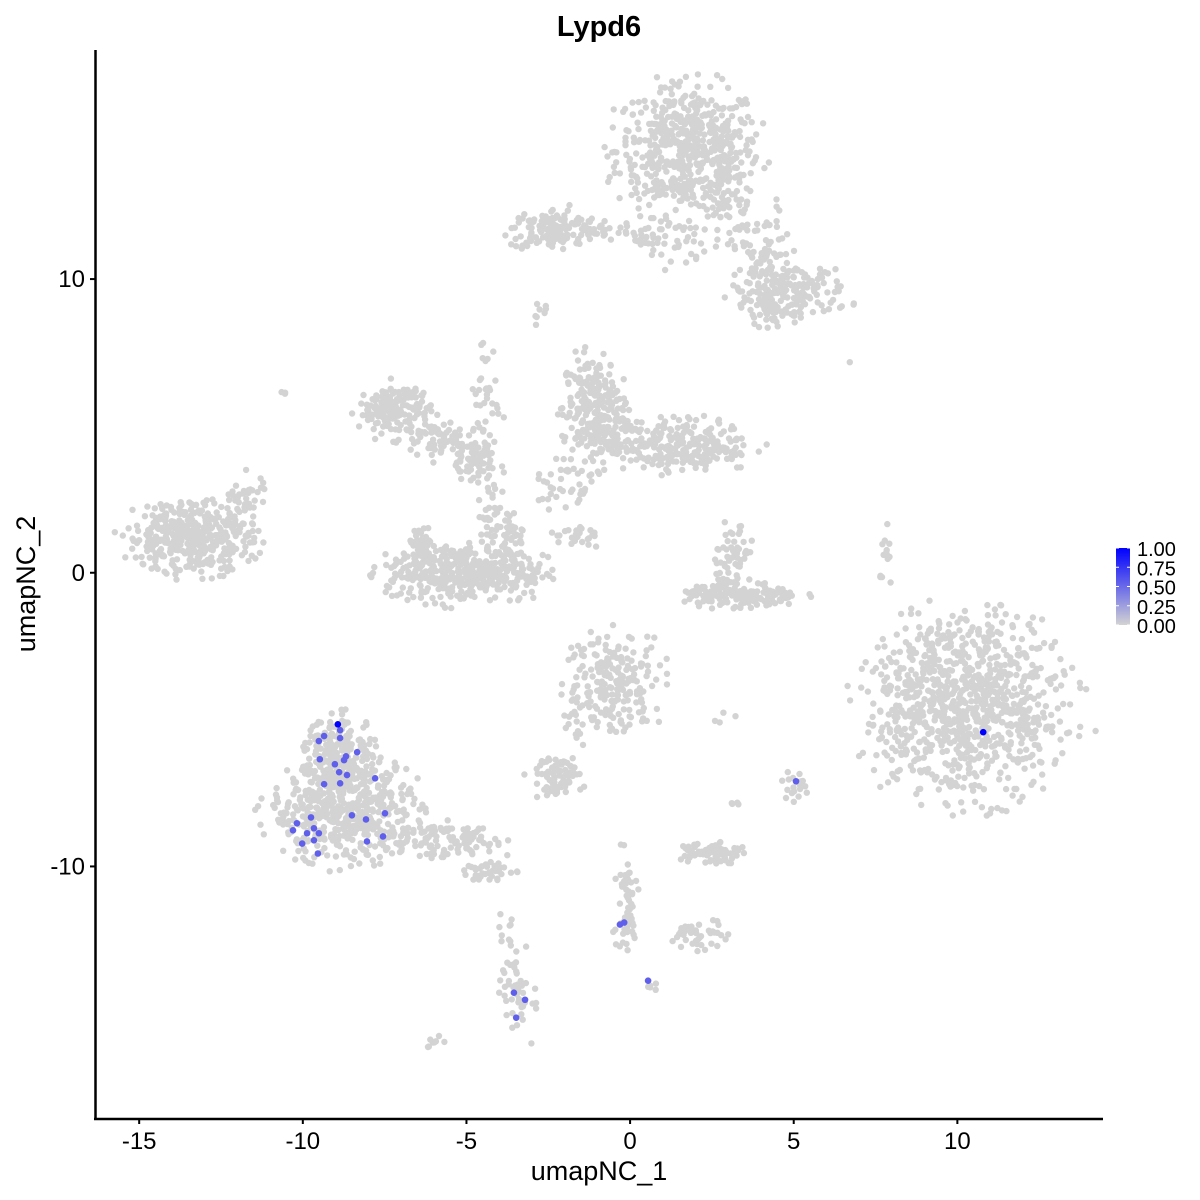 Image resolution: width=1200 pixels, height=1200 pixels. What do you see at coordinates (599, 27) in the screenshot?
I see `chart-title: Lypd6` at bounding box center [599, 27].